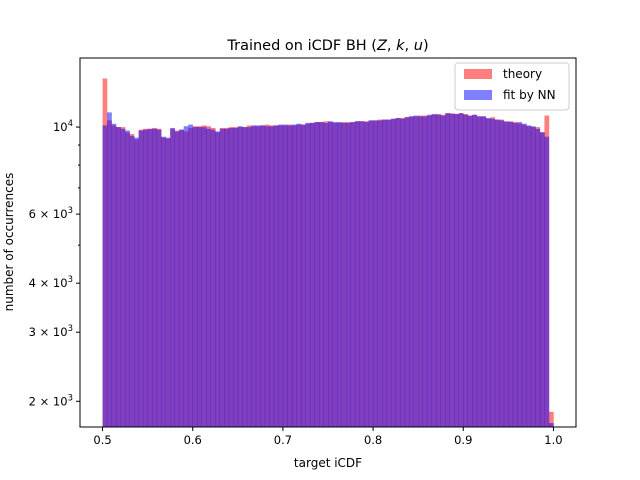 This screenshot has height=480, width=640. I want to click on legend-label-fit-by-nn: fit by NN, so click(529, 95).